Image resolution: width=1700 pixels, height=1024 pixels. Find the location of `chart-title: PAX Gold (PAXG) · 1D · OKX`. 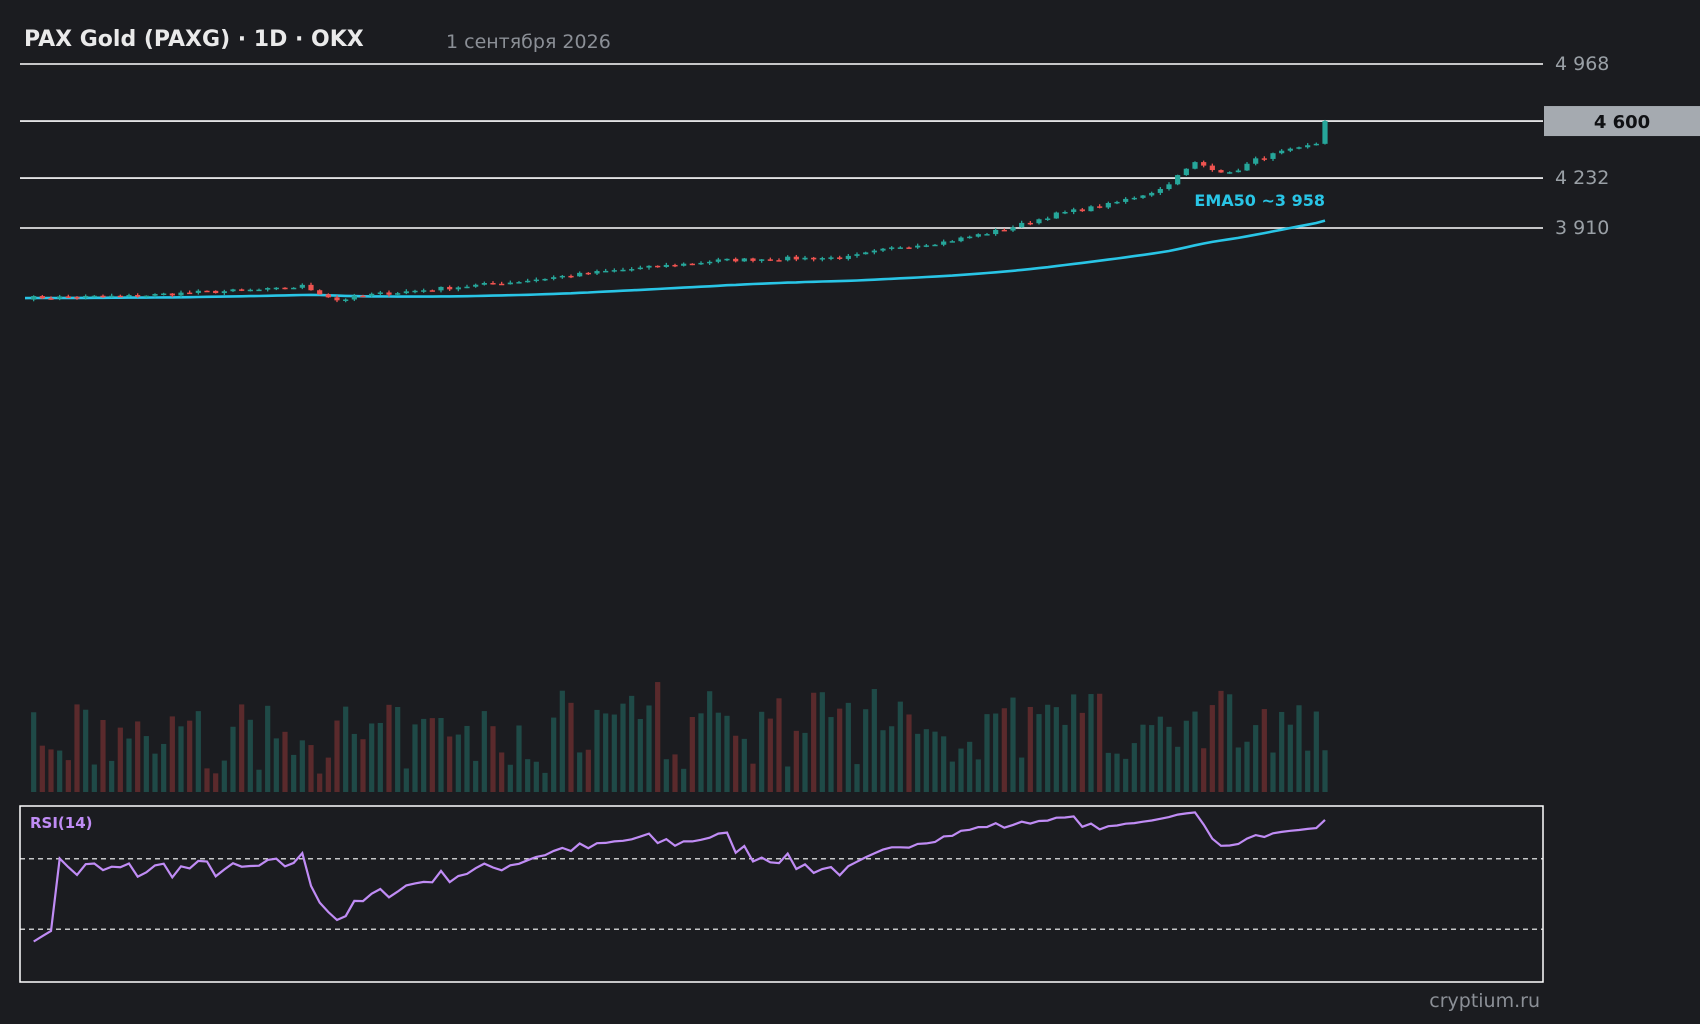

chart-title: PAX Gold (PAXG) · 1D · OKX is located at coordinates (194, 39).